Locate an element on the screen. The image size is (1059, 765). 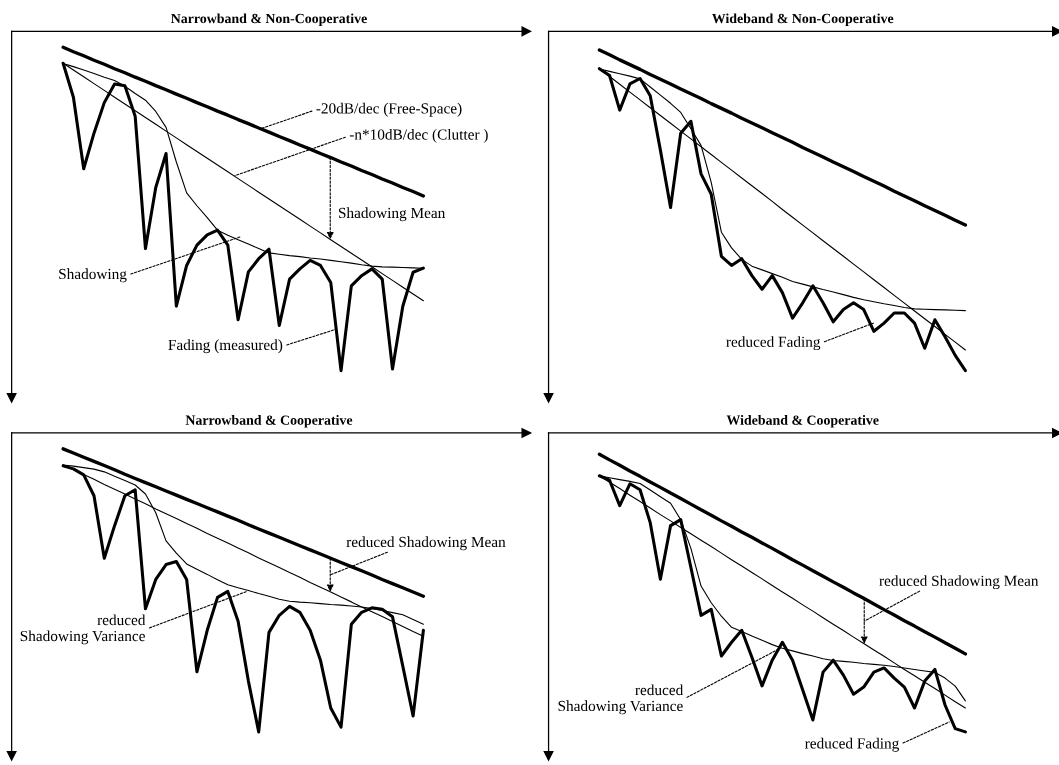
annotation: -20dB/dec (Free-Space) is located at coordinates (389, 109).